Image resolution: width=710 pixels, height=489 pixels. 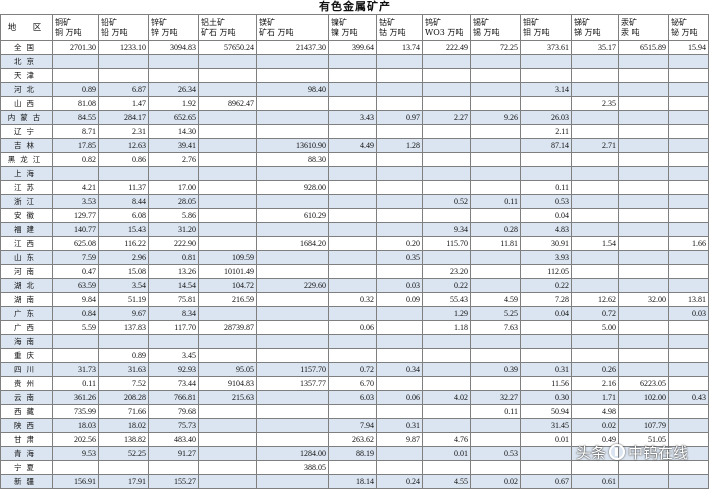 I want to click on table-cell: 13610.90, so click(x=292, y=145).